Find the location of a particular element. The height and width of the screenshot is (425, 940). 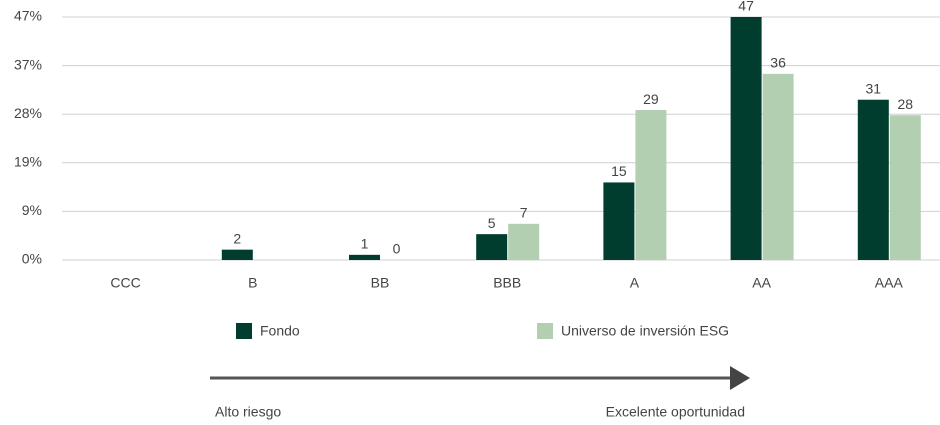

data-label: 0 is located at coordinates (397, 249).